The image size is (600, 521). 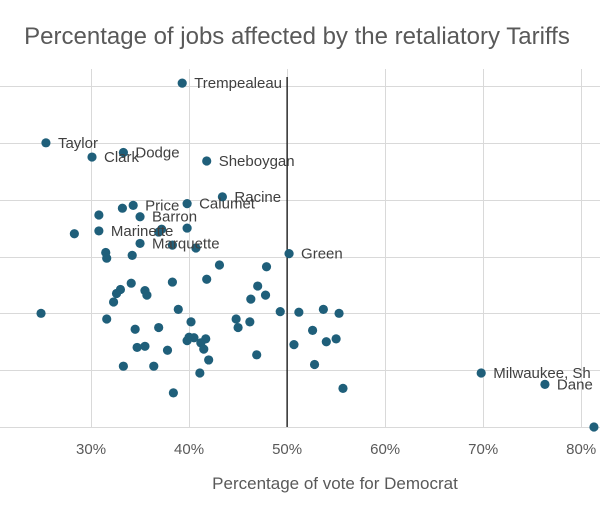 What do you see at coordinates (238, 83) in the screenshot?
I see `data-point-label: Trempealeau` at bounding box center [238, 83].